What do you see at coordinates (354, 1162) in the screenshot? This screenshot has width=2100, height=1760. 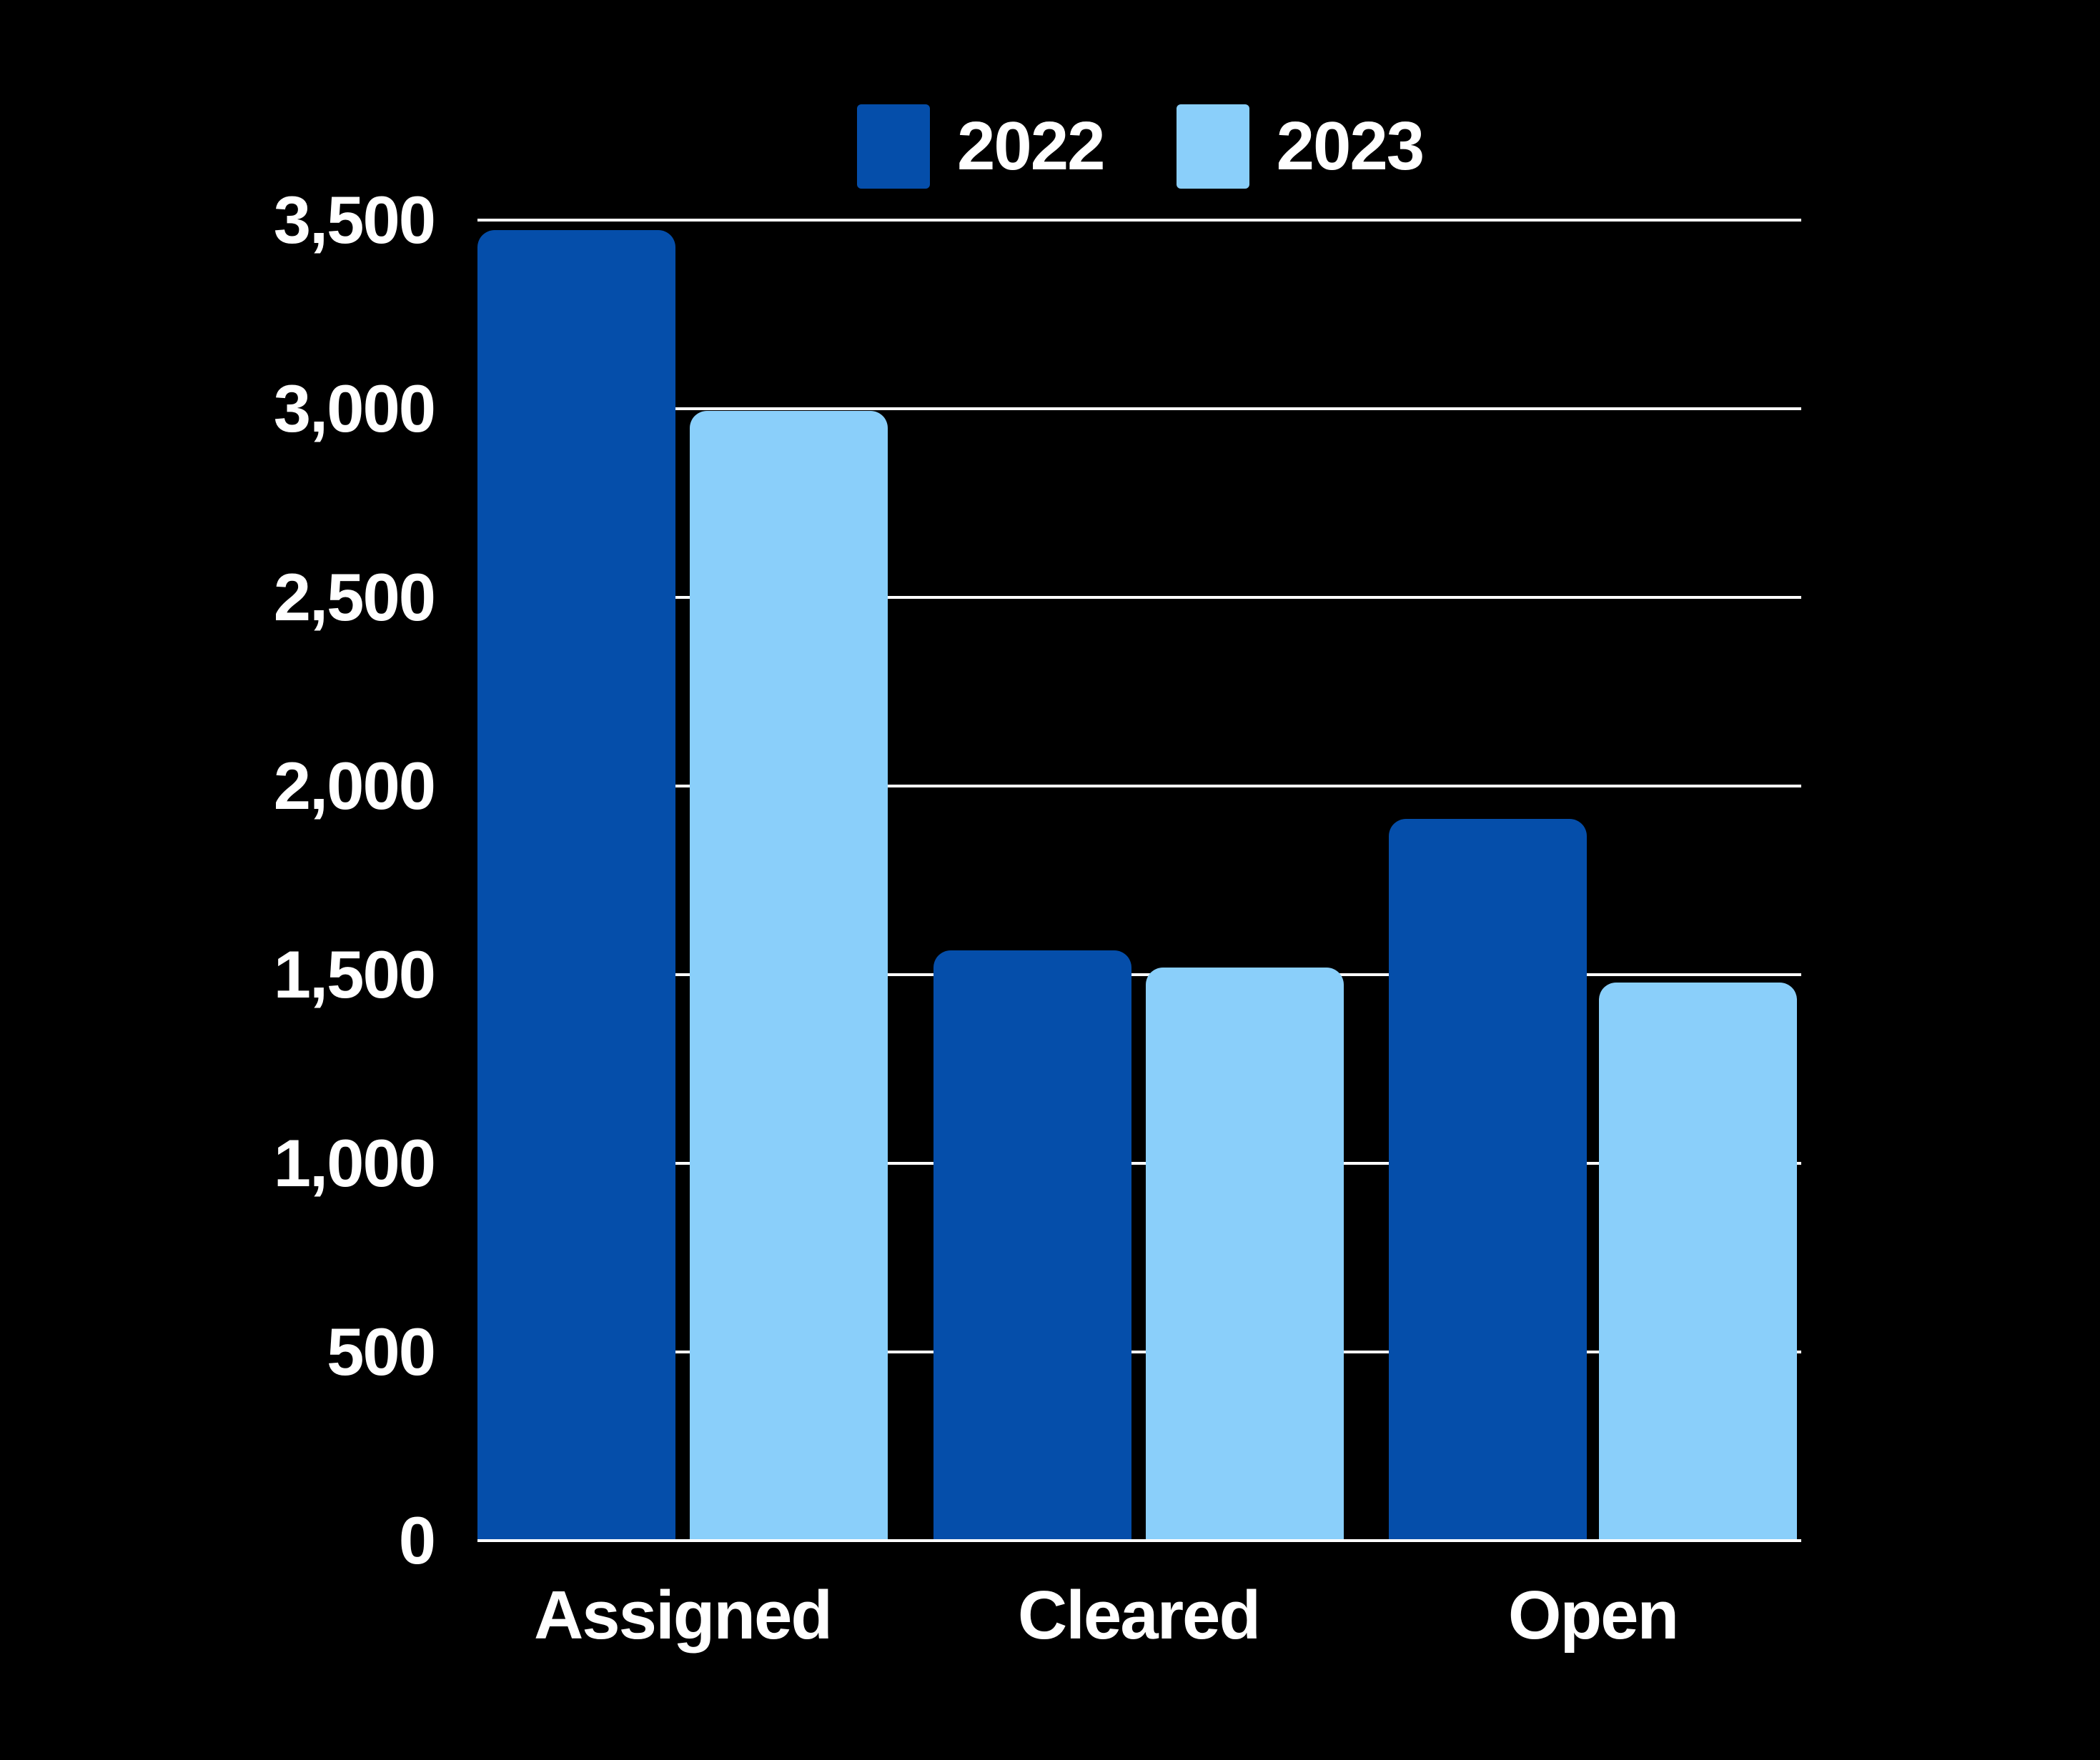 I see `y-axis-tick-label: 1,000` at bounding box center [354, 1162].